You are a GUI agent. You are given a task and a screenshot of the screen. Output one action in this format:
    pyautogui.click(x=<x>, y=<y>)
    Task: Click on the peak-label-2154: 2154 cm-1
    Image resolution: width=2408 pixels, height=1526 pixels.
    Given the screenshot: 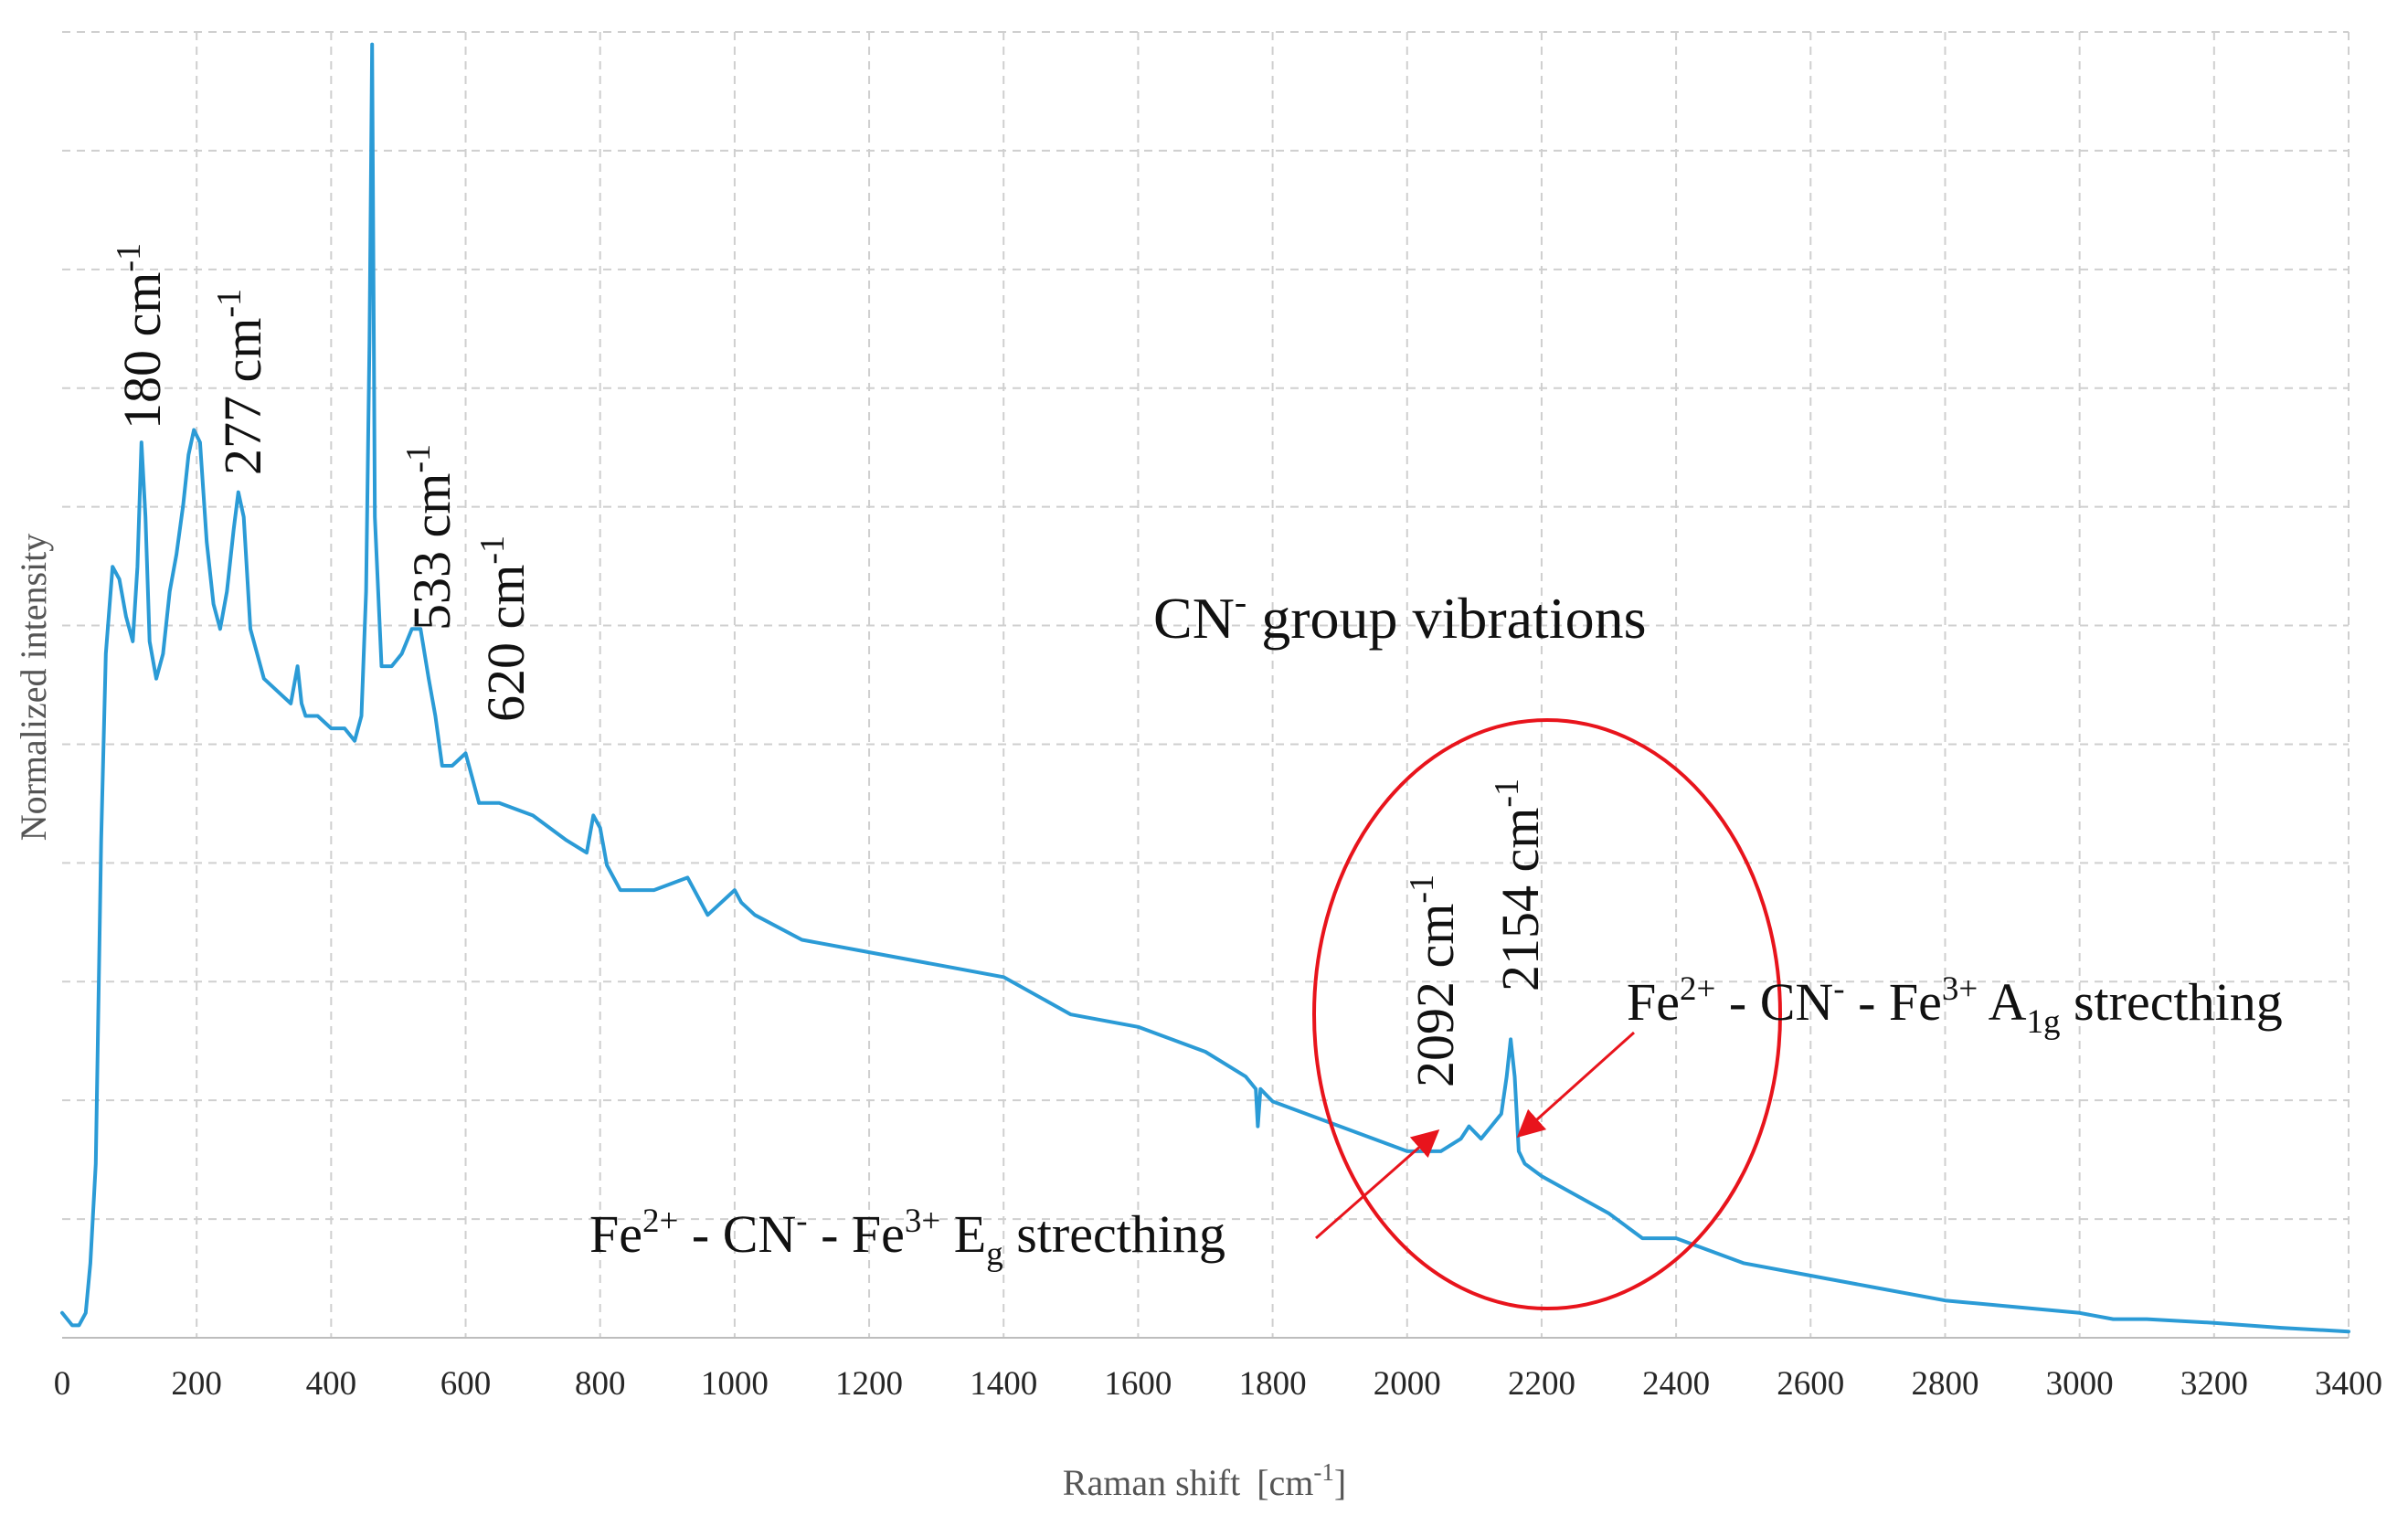 What is the action you would take?
    pyautogui.click(x=1519, y=885)
    